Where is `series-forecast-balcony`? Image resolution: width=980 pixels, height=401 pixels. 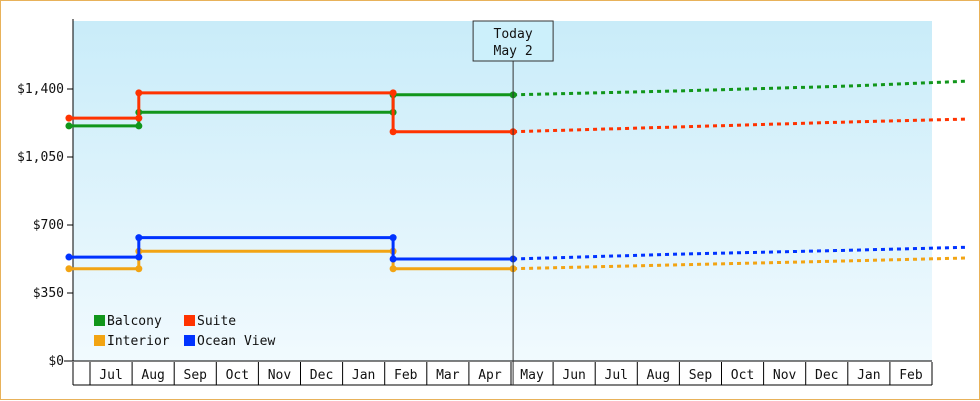
series-forecast-balcony is located at coordinates (739, 88).